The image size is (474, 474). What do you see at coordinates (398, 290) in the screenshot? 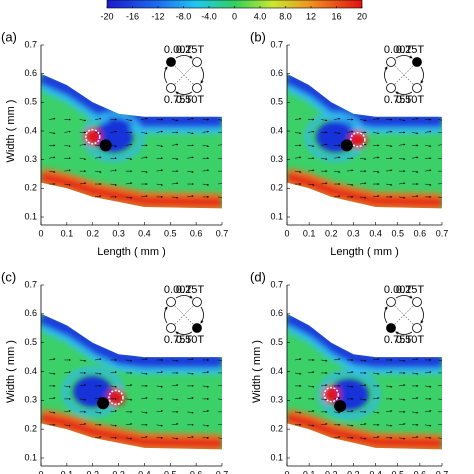
I see `phase-label: 0.00T` at bounding box center [398, 290].